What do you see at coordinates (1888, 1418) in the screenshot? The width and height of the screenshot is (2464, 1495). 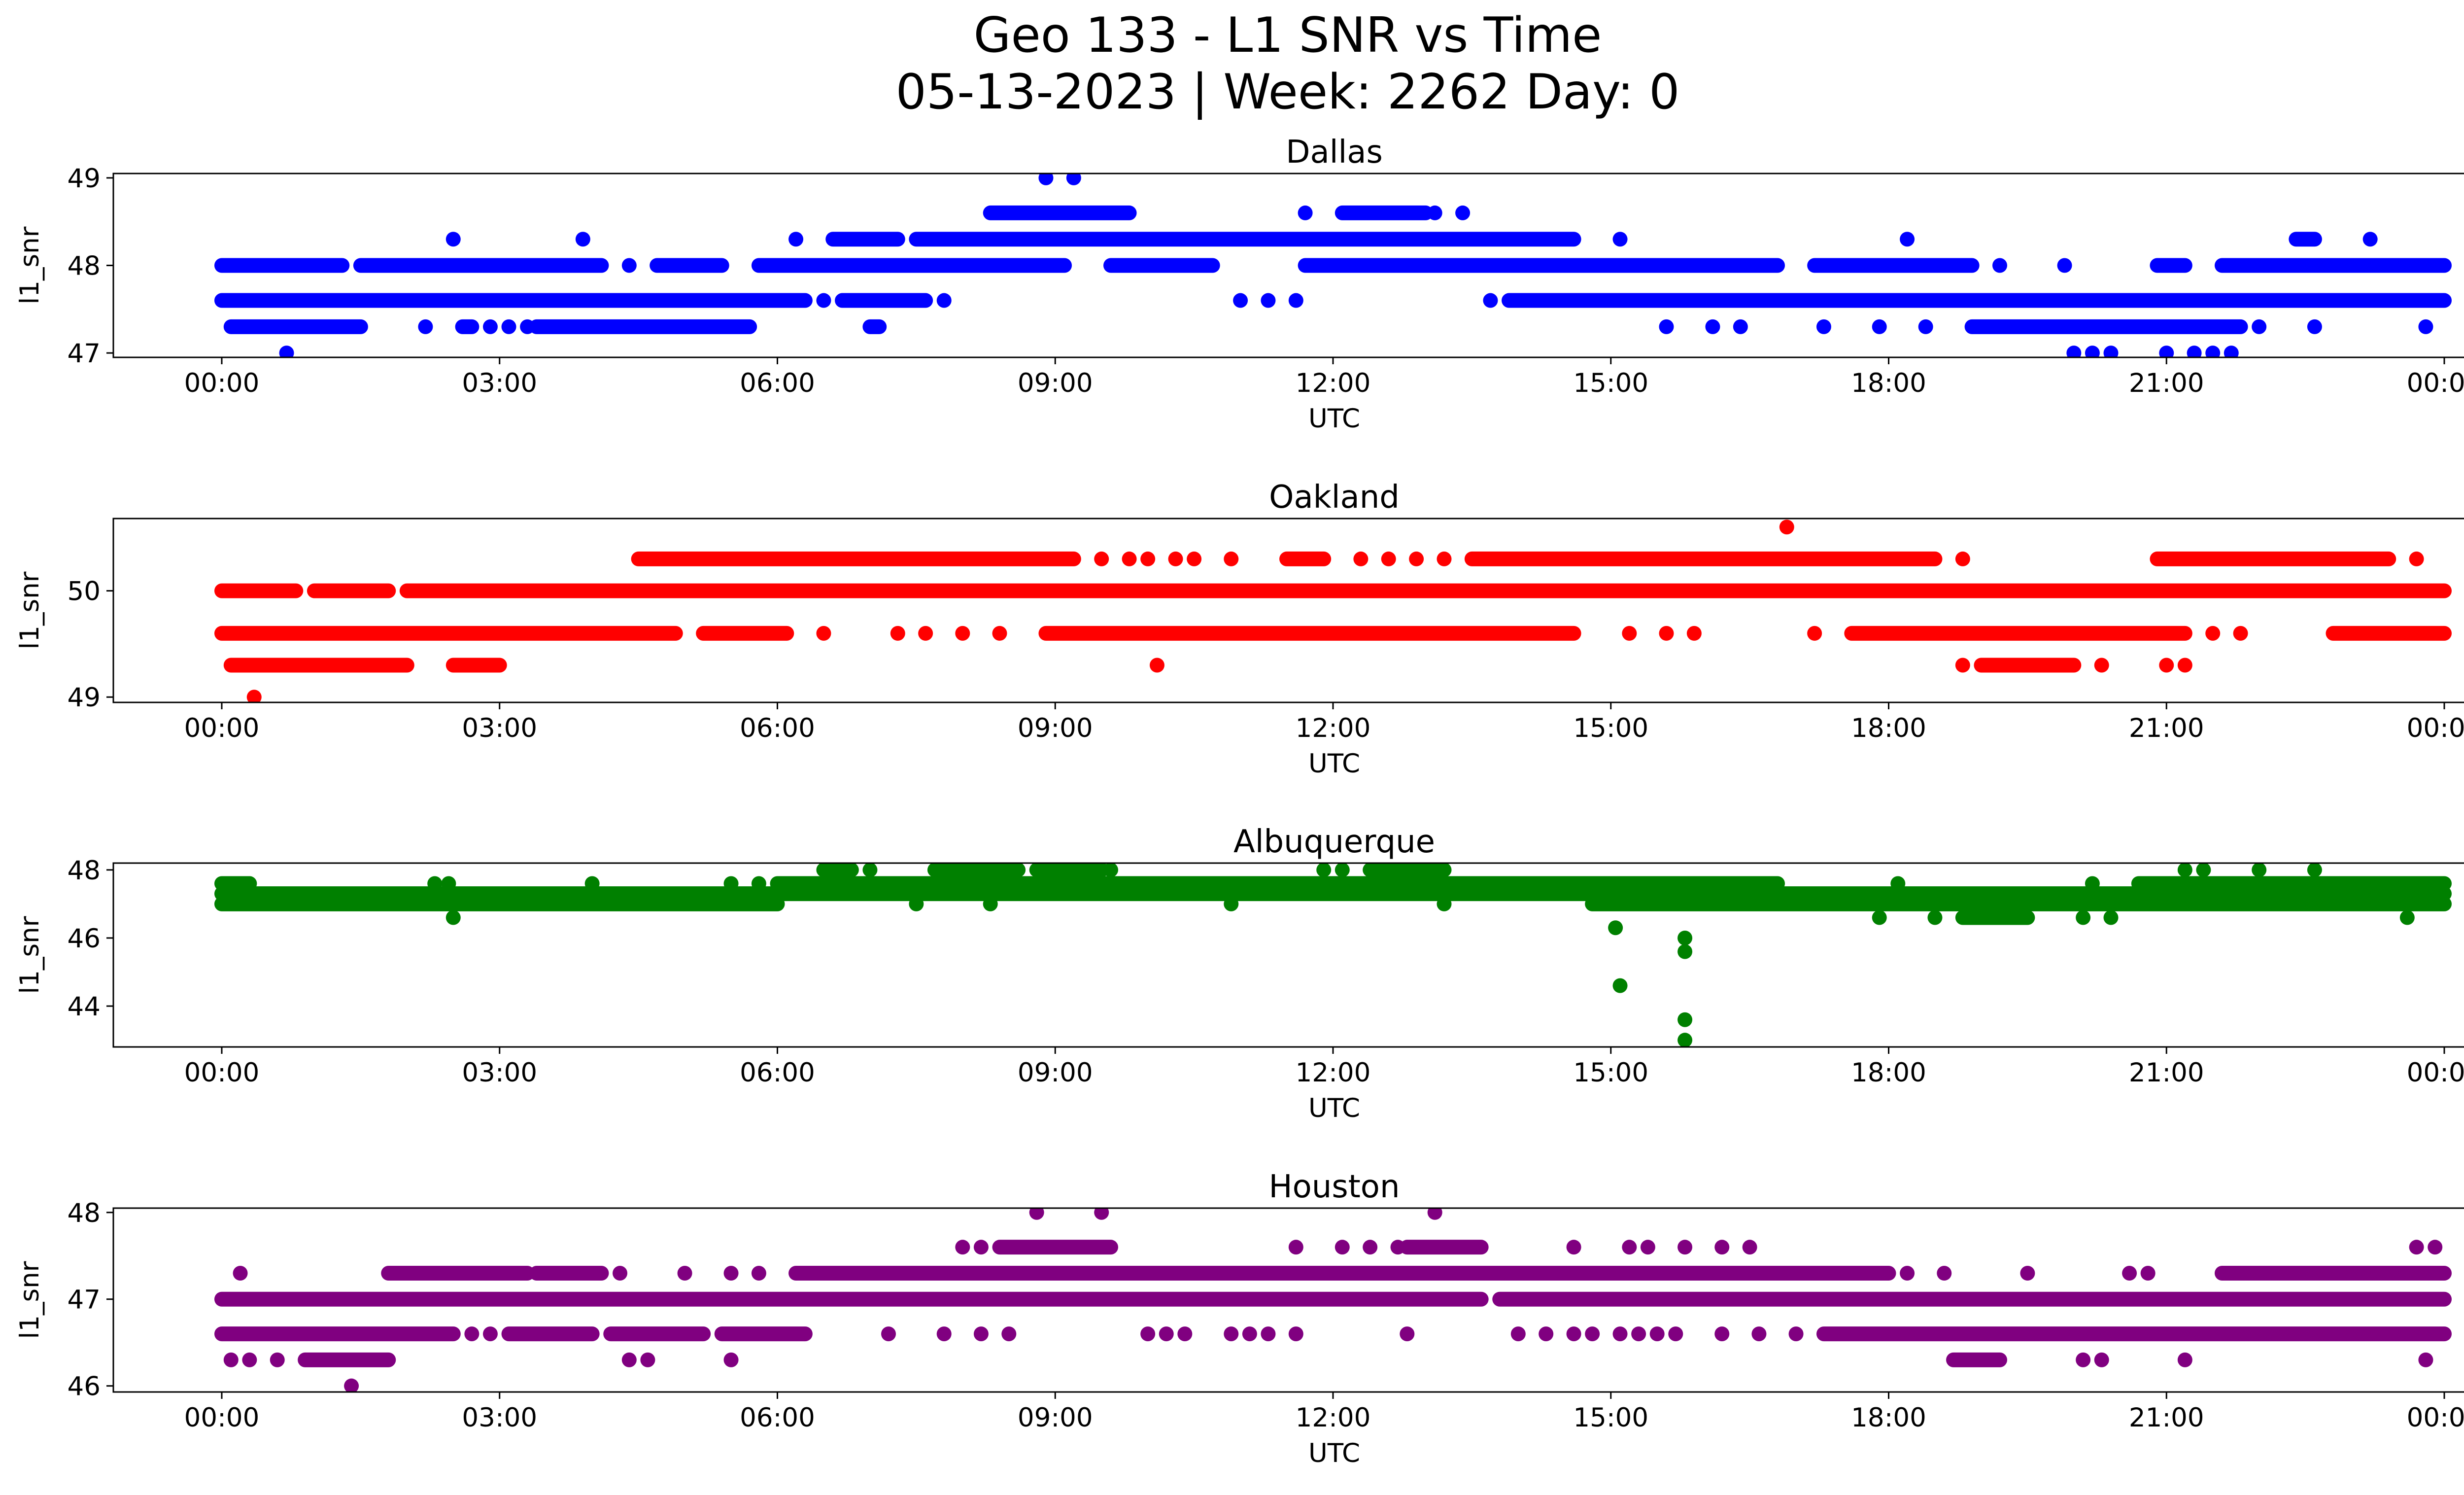 I see `x-tick-label: 18:00` at bounding box center [1888, 1418].